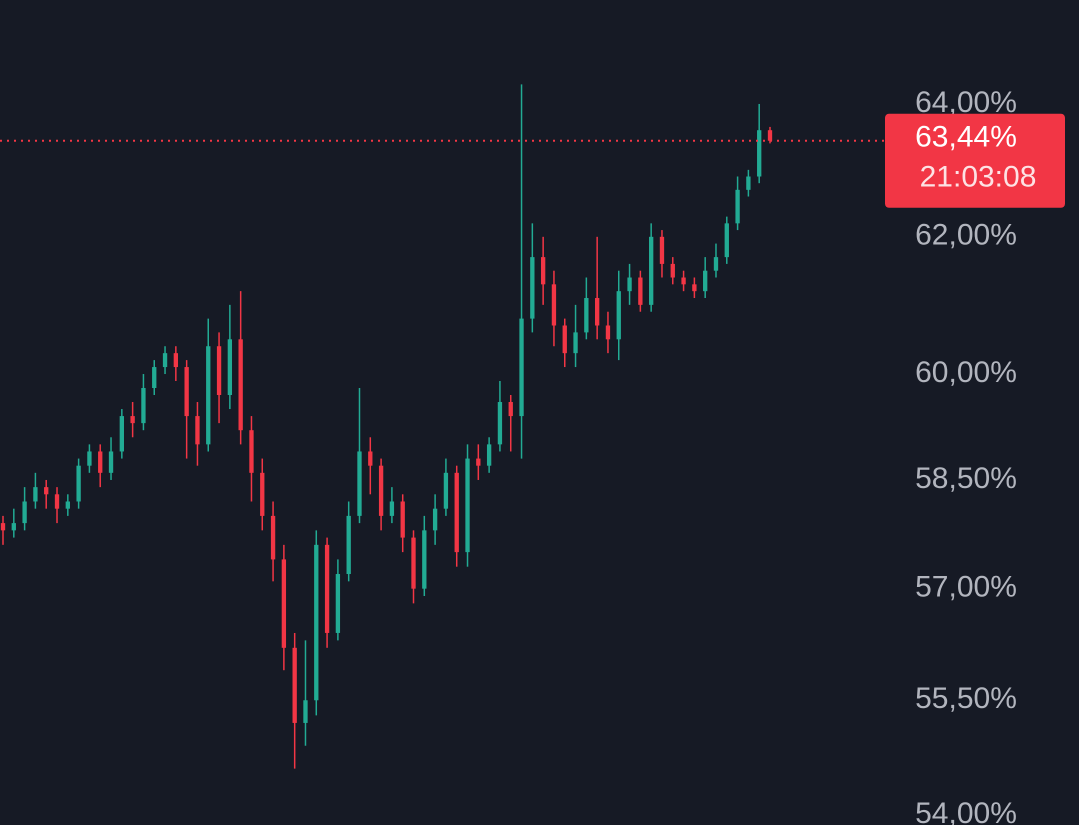  I want to click on last-price-label: 63,44%, so click(966, 137).